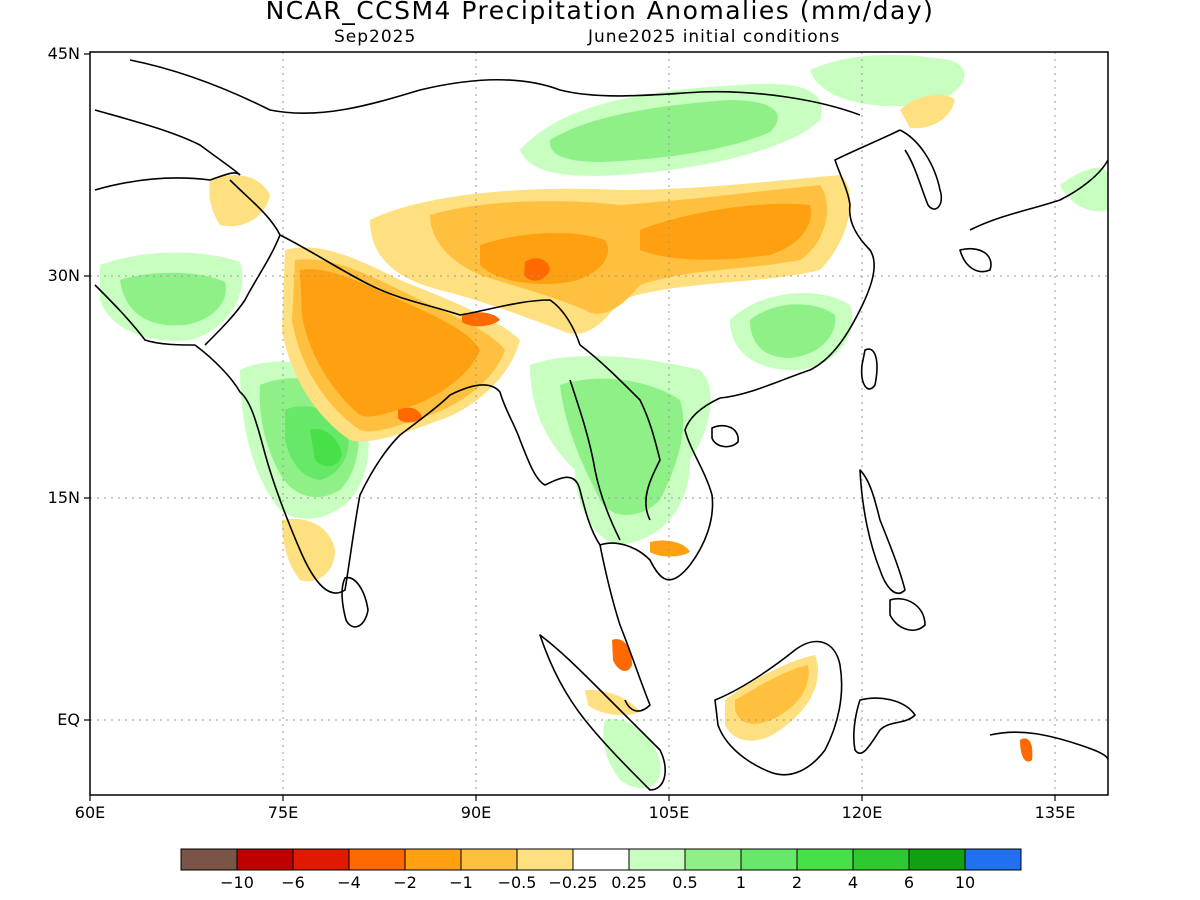 The image size is (1200, 900). What do you see at coordinates (375, 37) in the screenshot?
I see `forecast-month: Sep2025` at bounding box center [375, 37].